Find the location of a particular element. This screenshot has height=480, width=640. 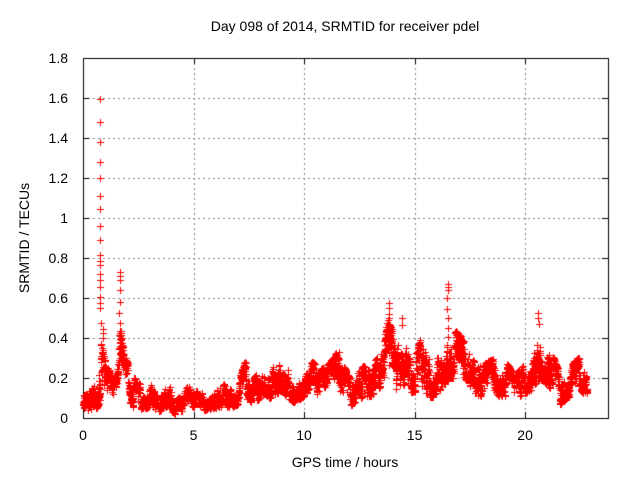

y-tick-label: 1.4 is located at coordinates (58, 138).